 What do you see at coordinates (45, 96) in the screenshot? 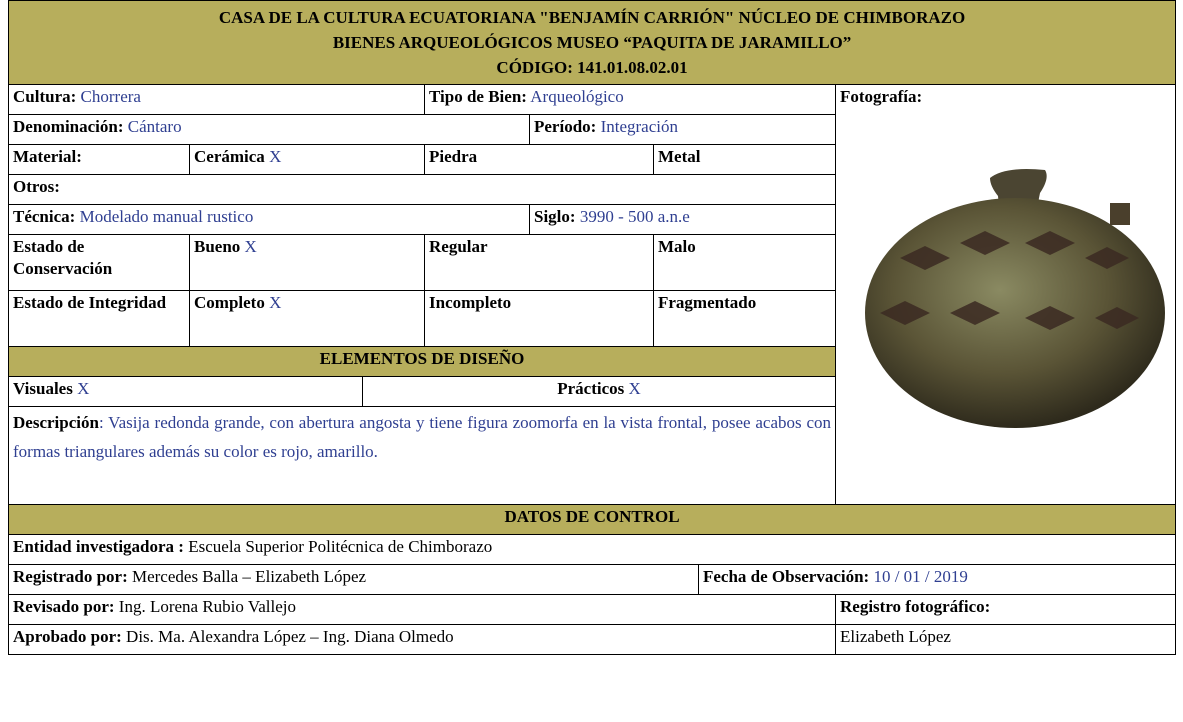
I see `label: Cultura:` at bounding box center [45, 96].